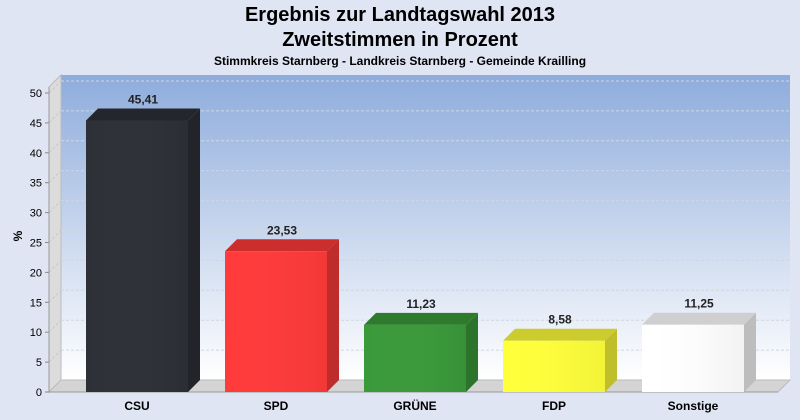 The image size is (800, 420). I want to click on y-tick-label: 5, so click(39, 363).